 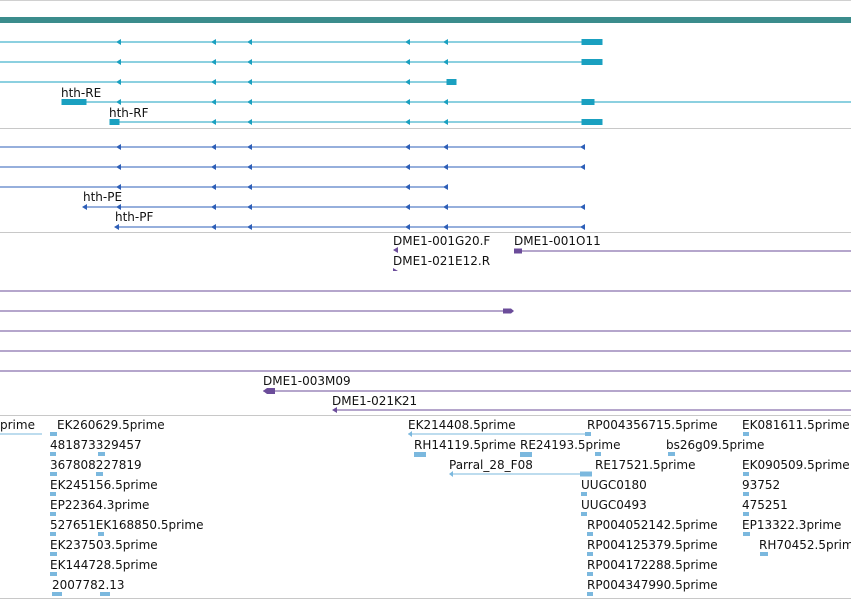 What do you see at coordinates (614, 485) in the screenshot?
I see `est-label: UUGC0180` at bounding box center [614, 485].